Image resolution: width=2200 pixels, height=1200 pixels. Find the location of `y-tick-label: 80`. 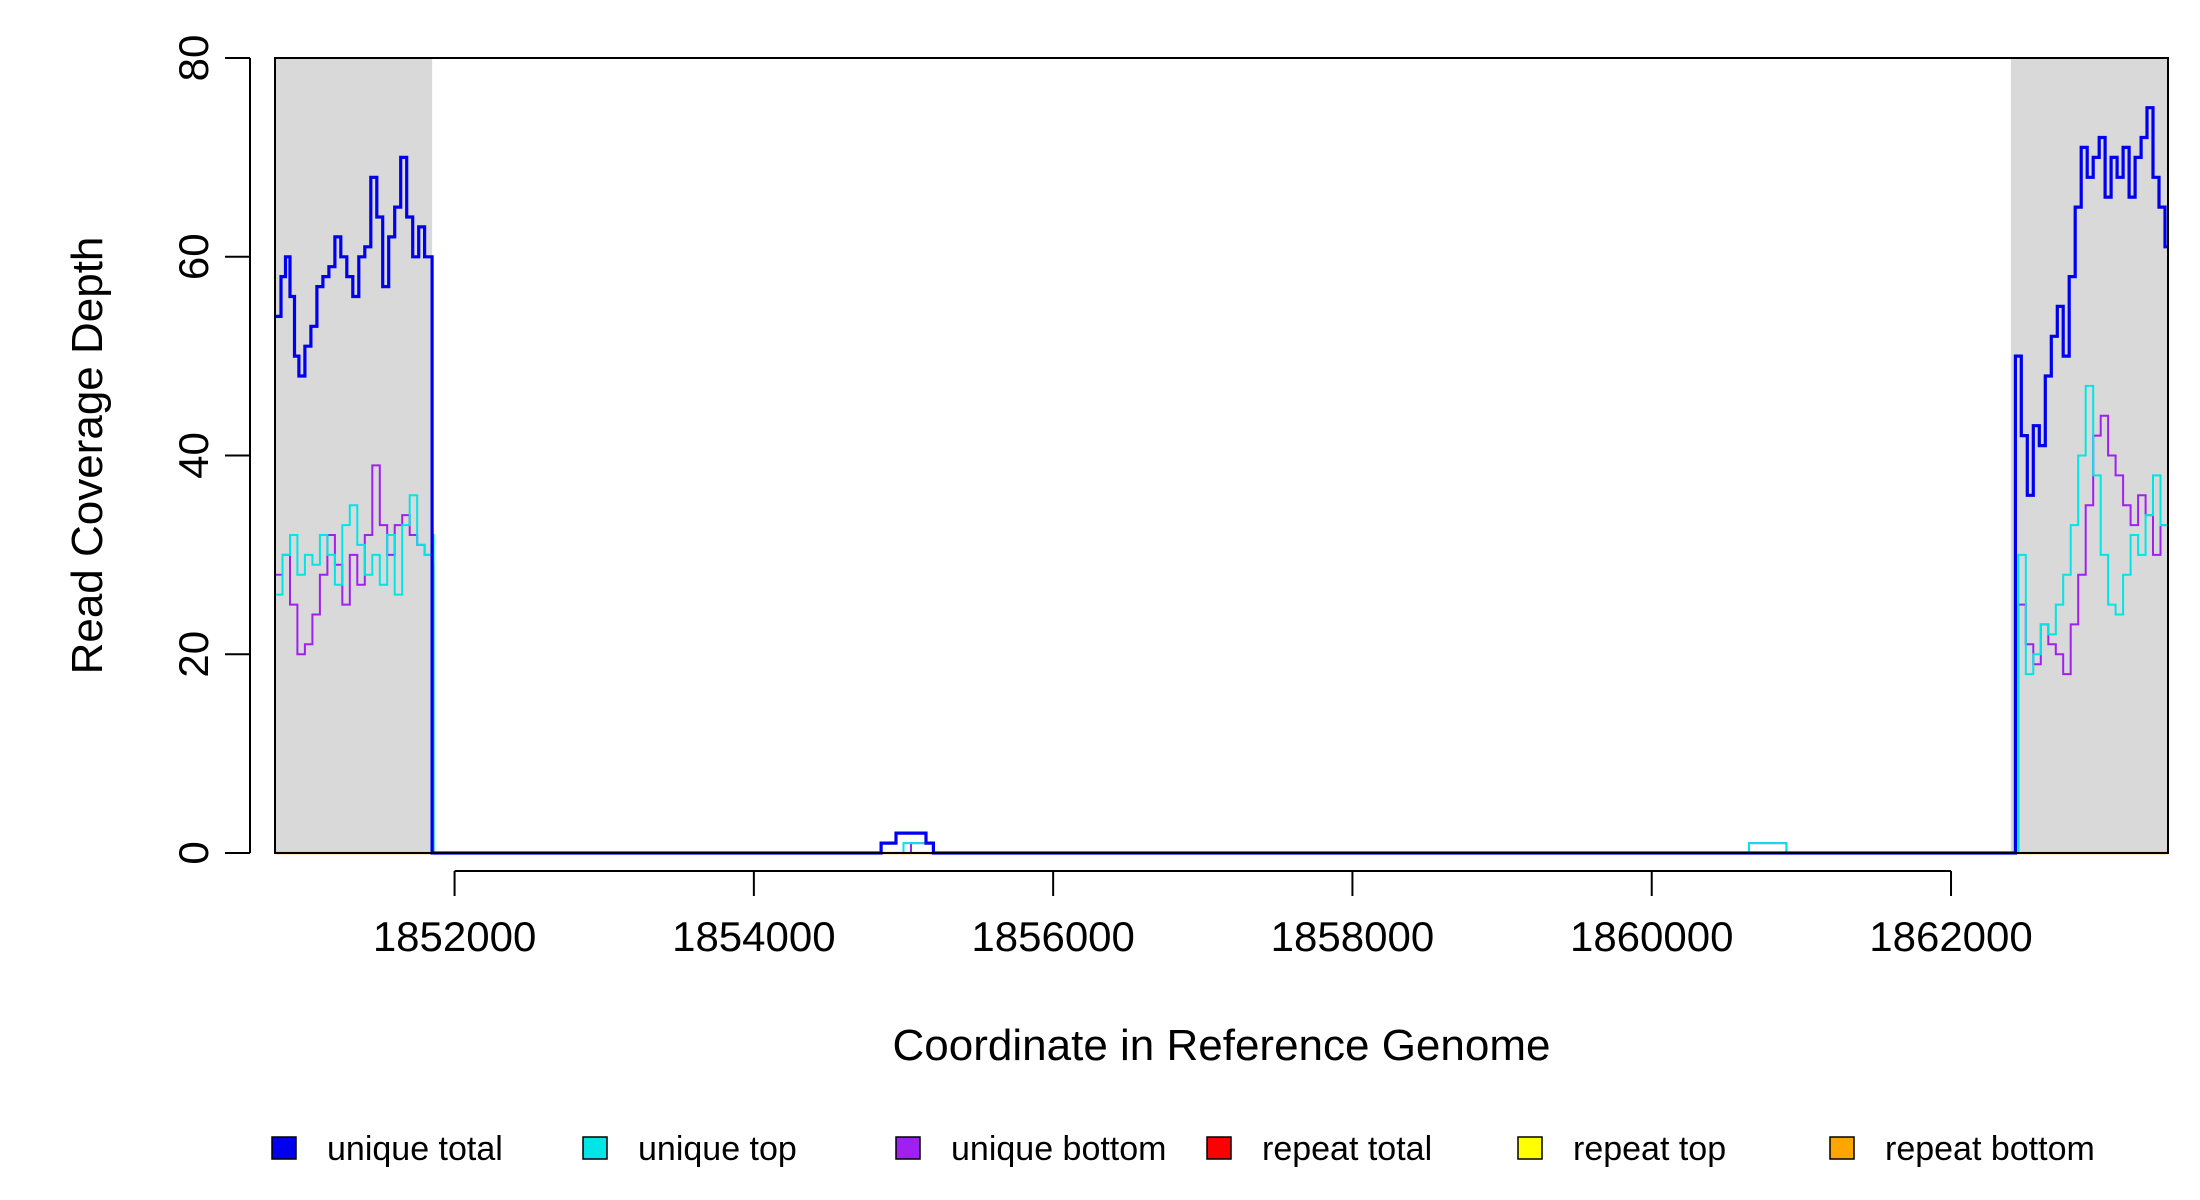

y-tick-label: 80 is located at coordinates (193, 58).